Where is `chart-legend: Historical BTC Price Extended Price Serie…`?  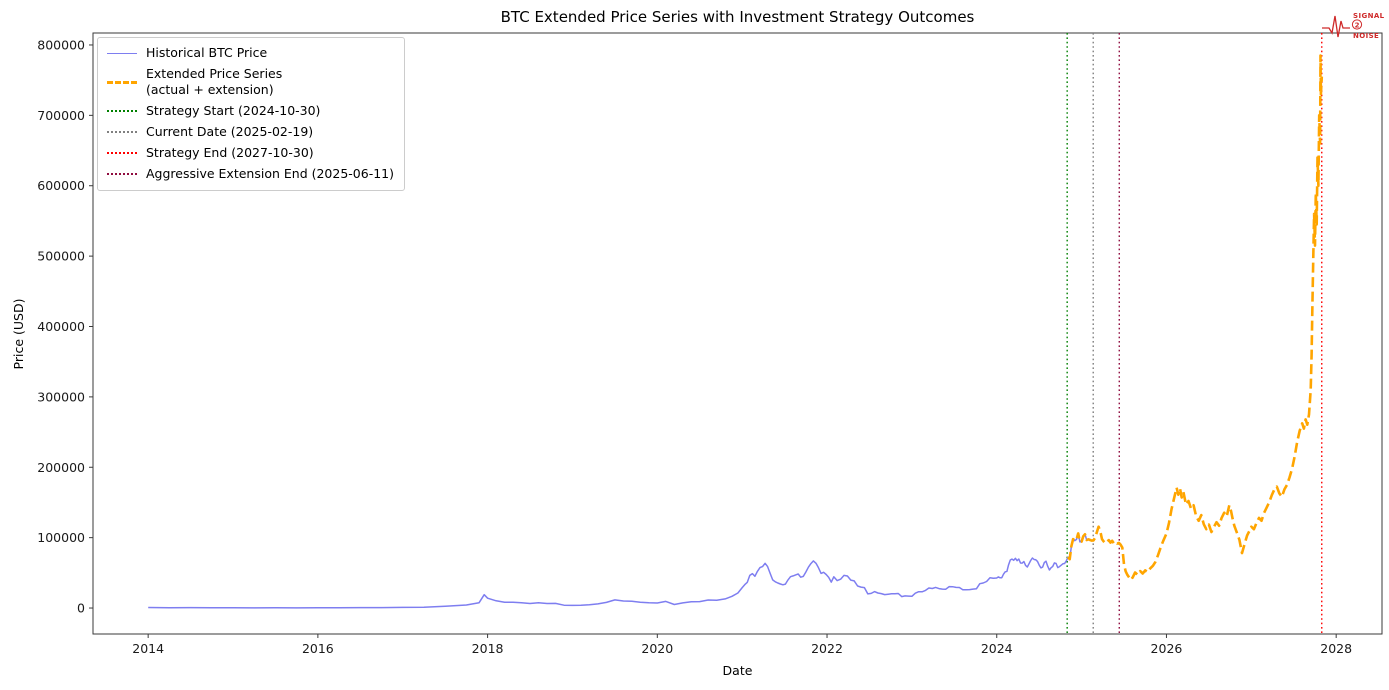 chart-legend: Historical BTC Price Extended Price Serie… is located at coordinates (251, 114).